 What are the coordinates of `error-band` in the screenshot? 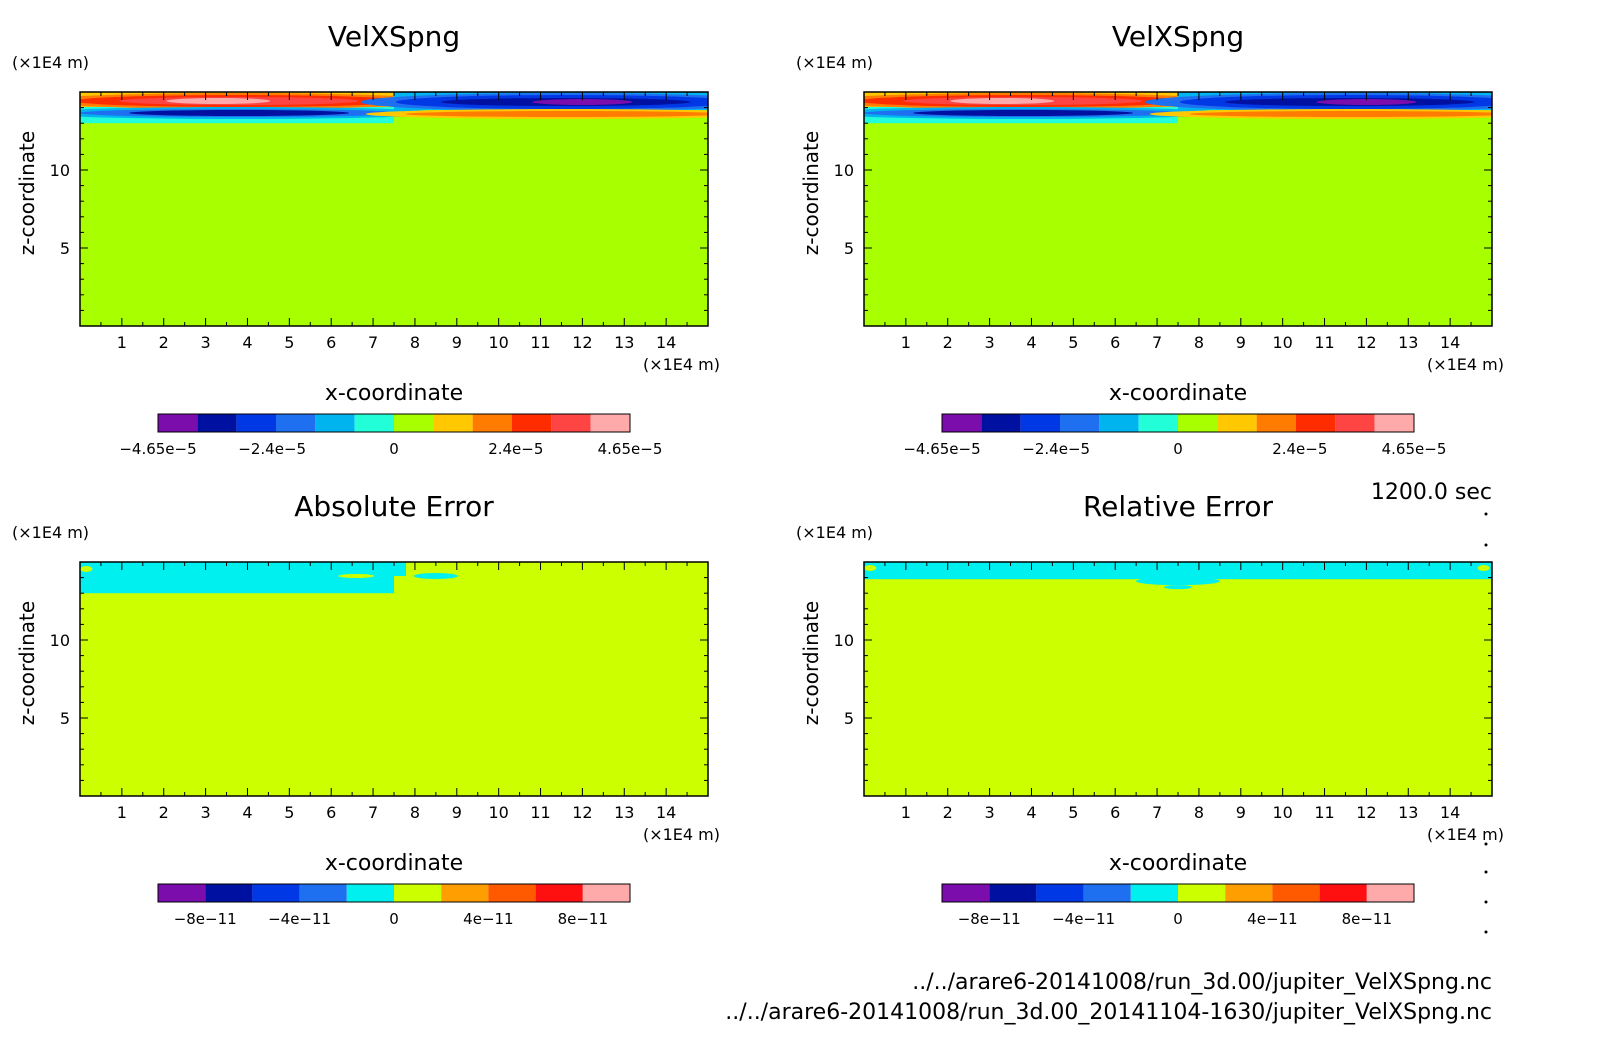 It's located at (1178, 571).